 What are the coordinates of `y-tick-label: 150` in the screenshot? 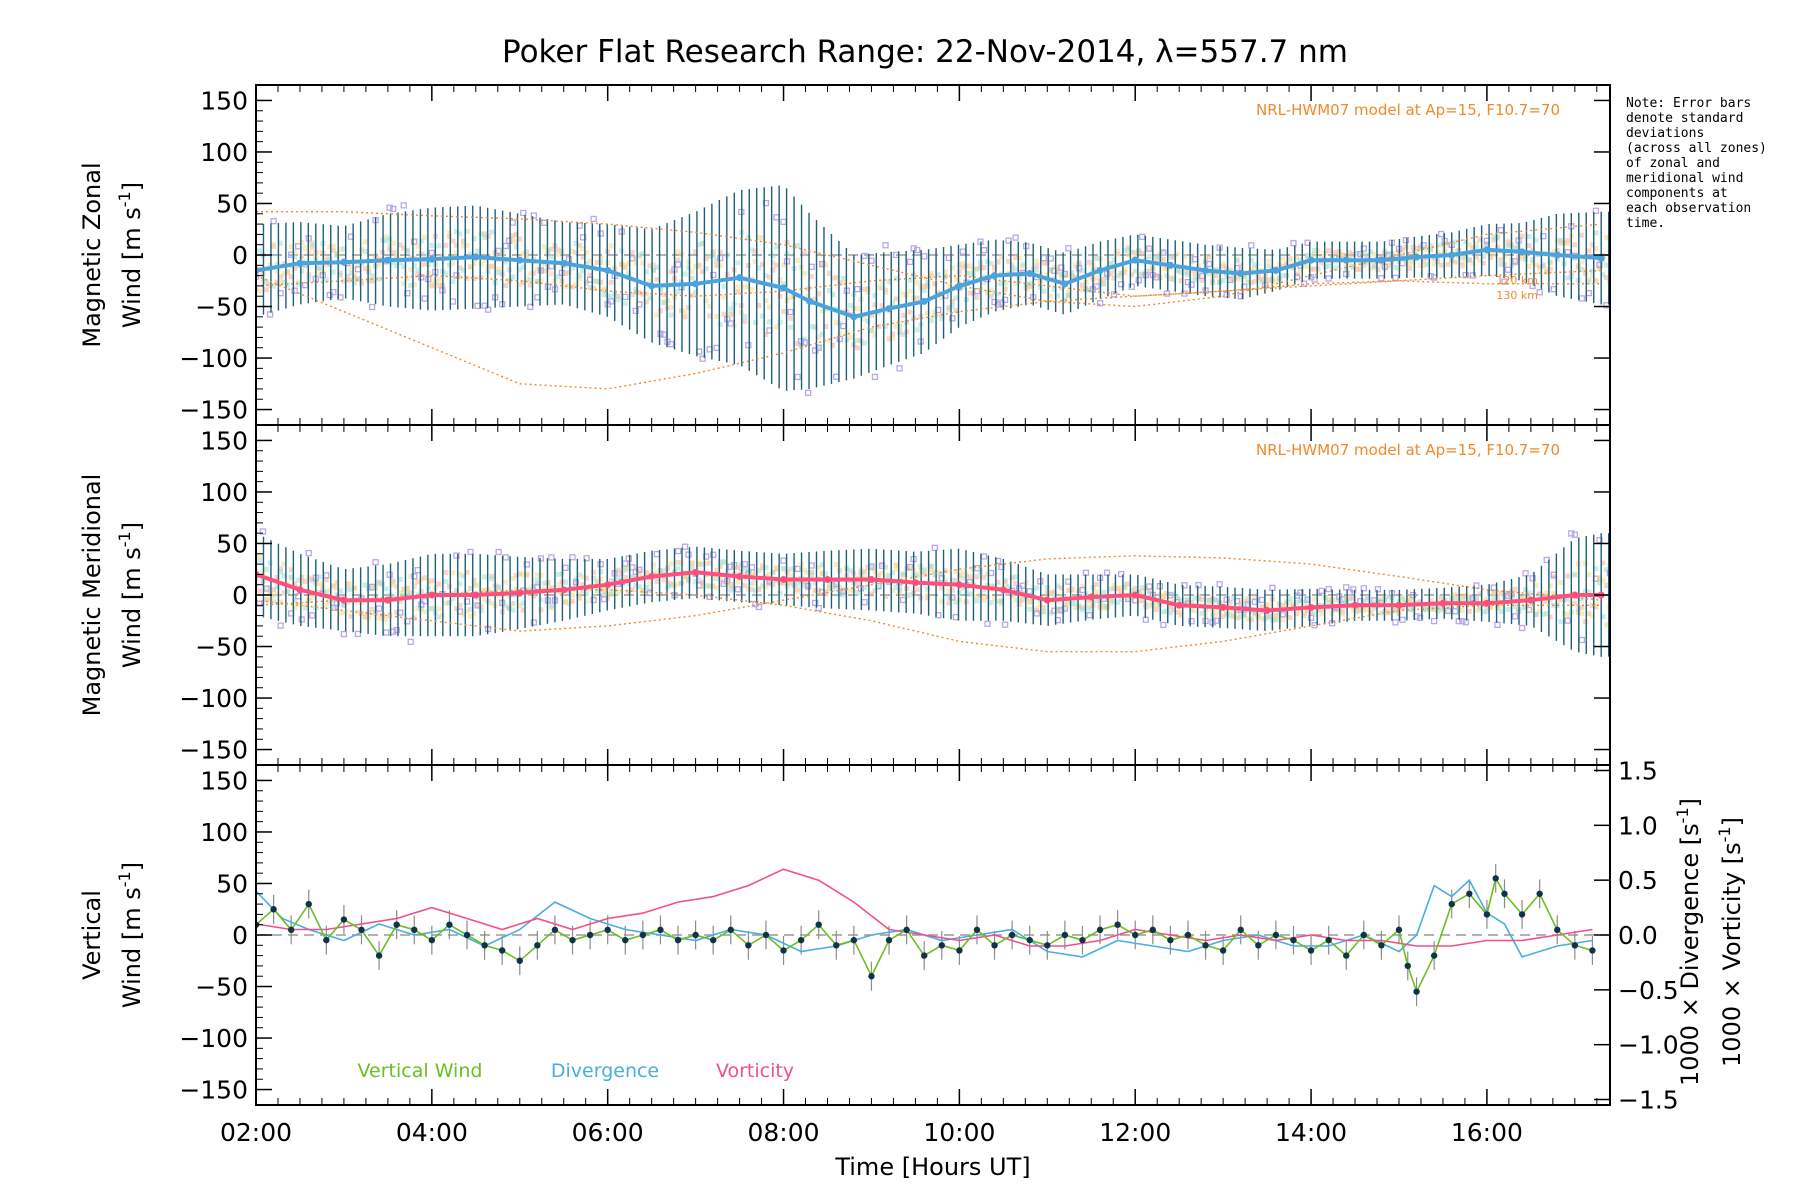 It's located at (224, 440).